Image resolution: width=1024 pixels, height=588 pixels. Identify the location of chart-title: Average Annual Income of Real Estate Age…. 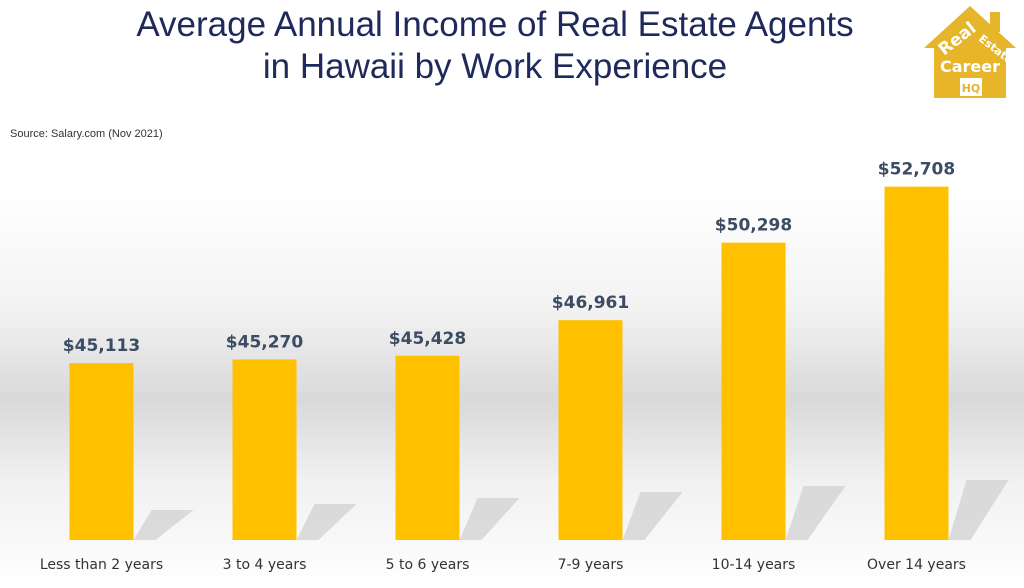
(495, 46).